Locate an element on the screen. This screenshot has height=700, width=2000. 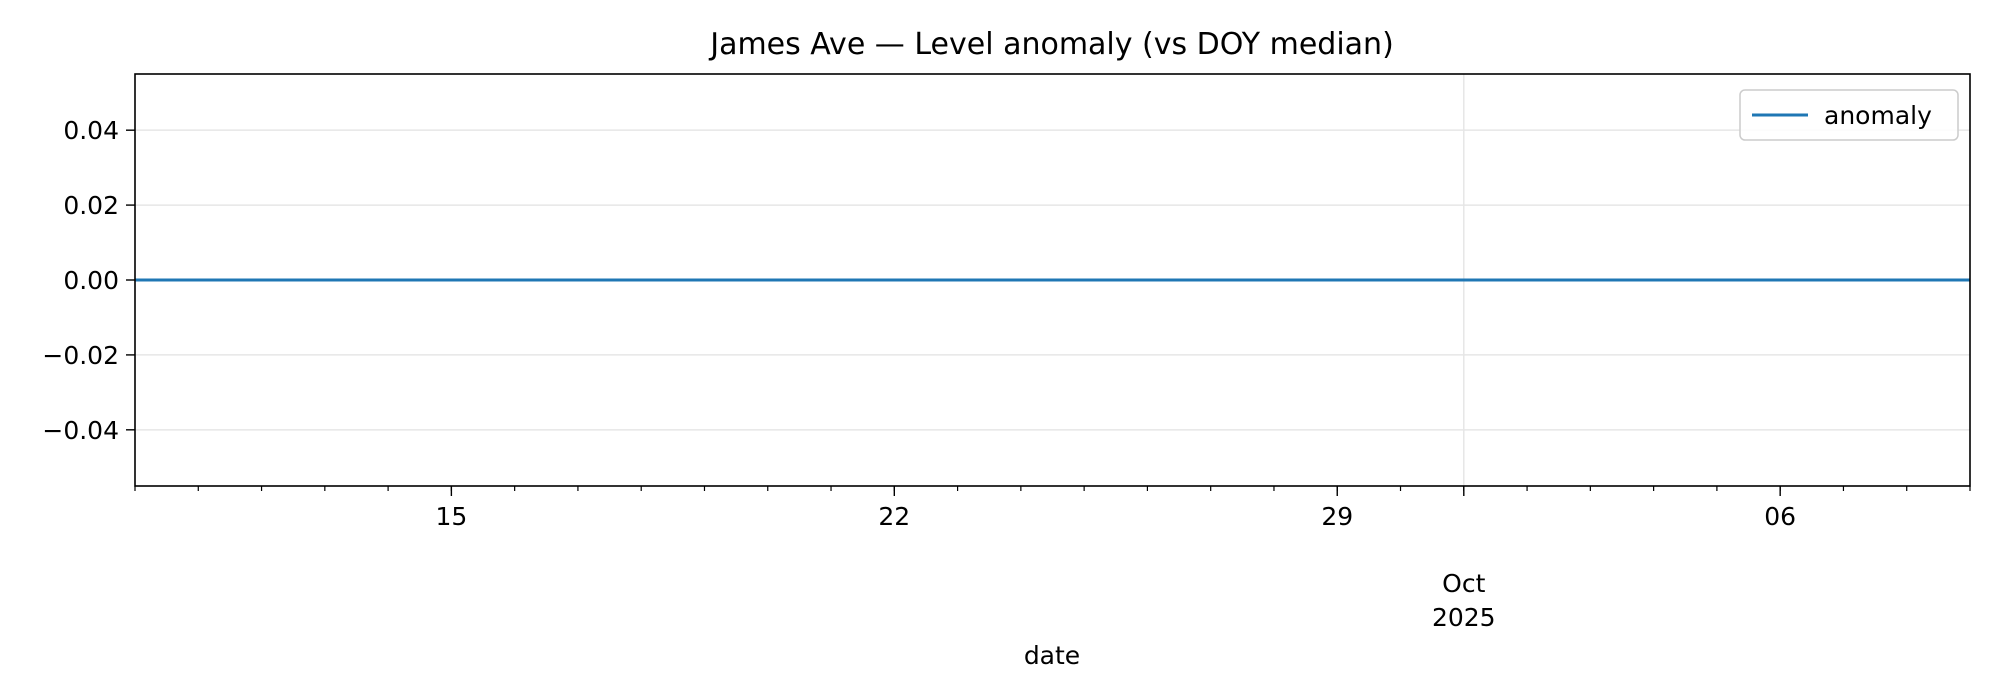
x-tick-label-year: 2025 is located at coordinates (1464, 617).